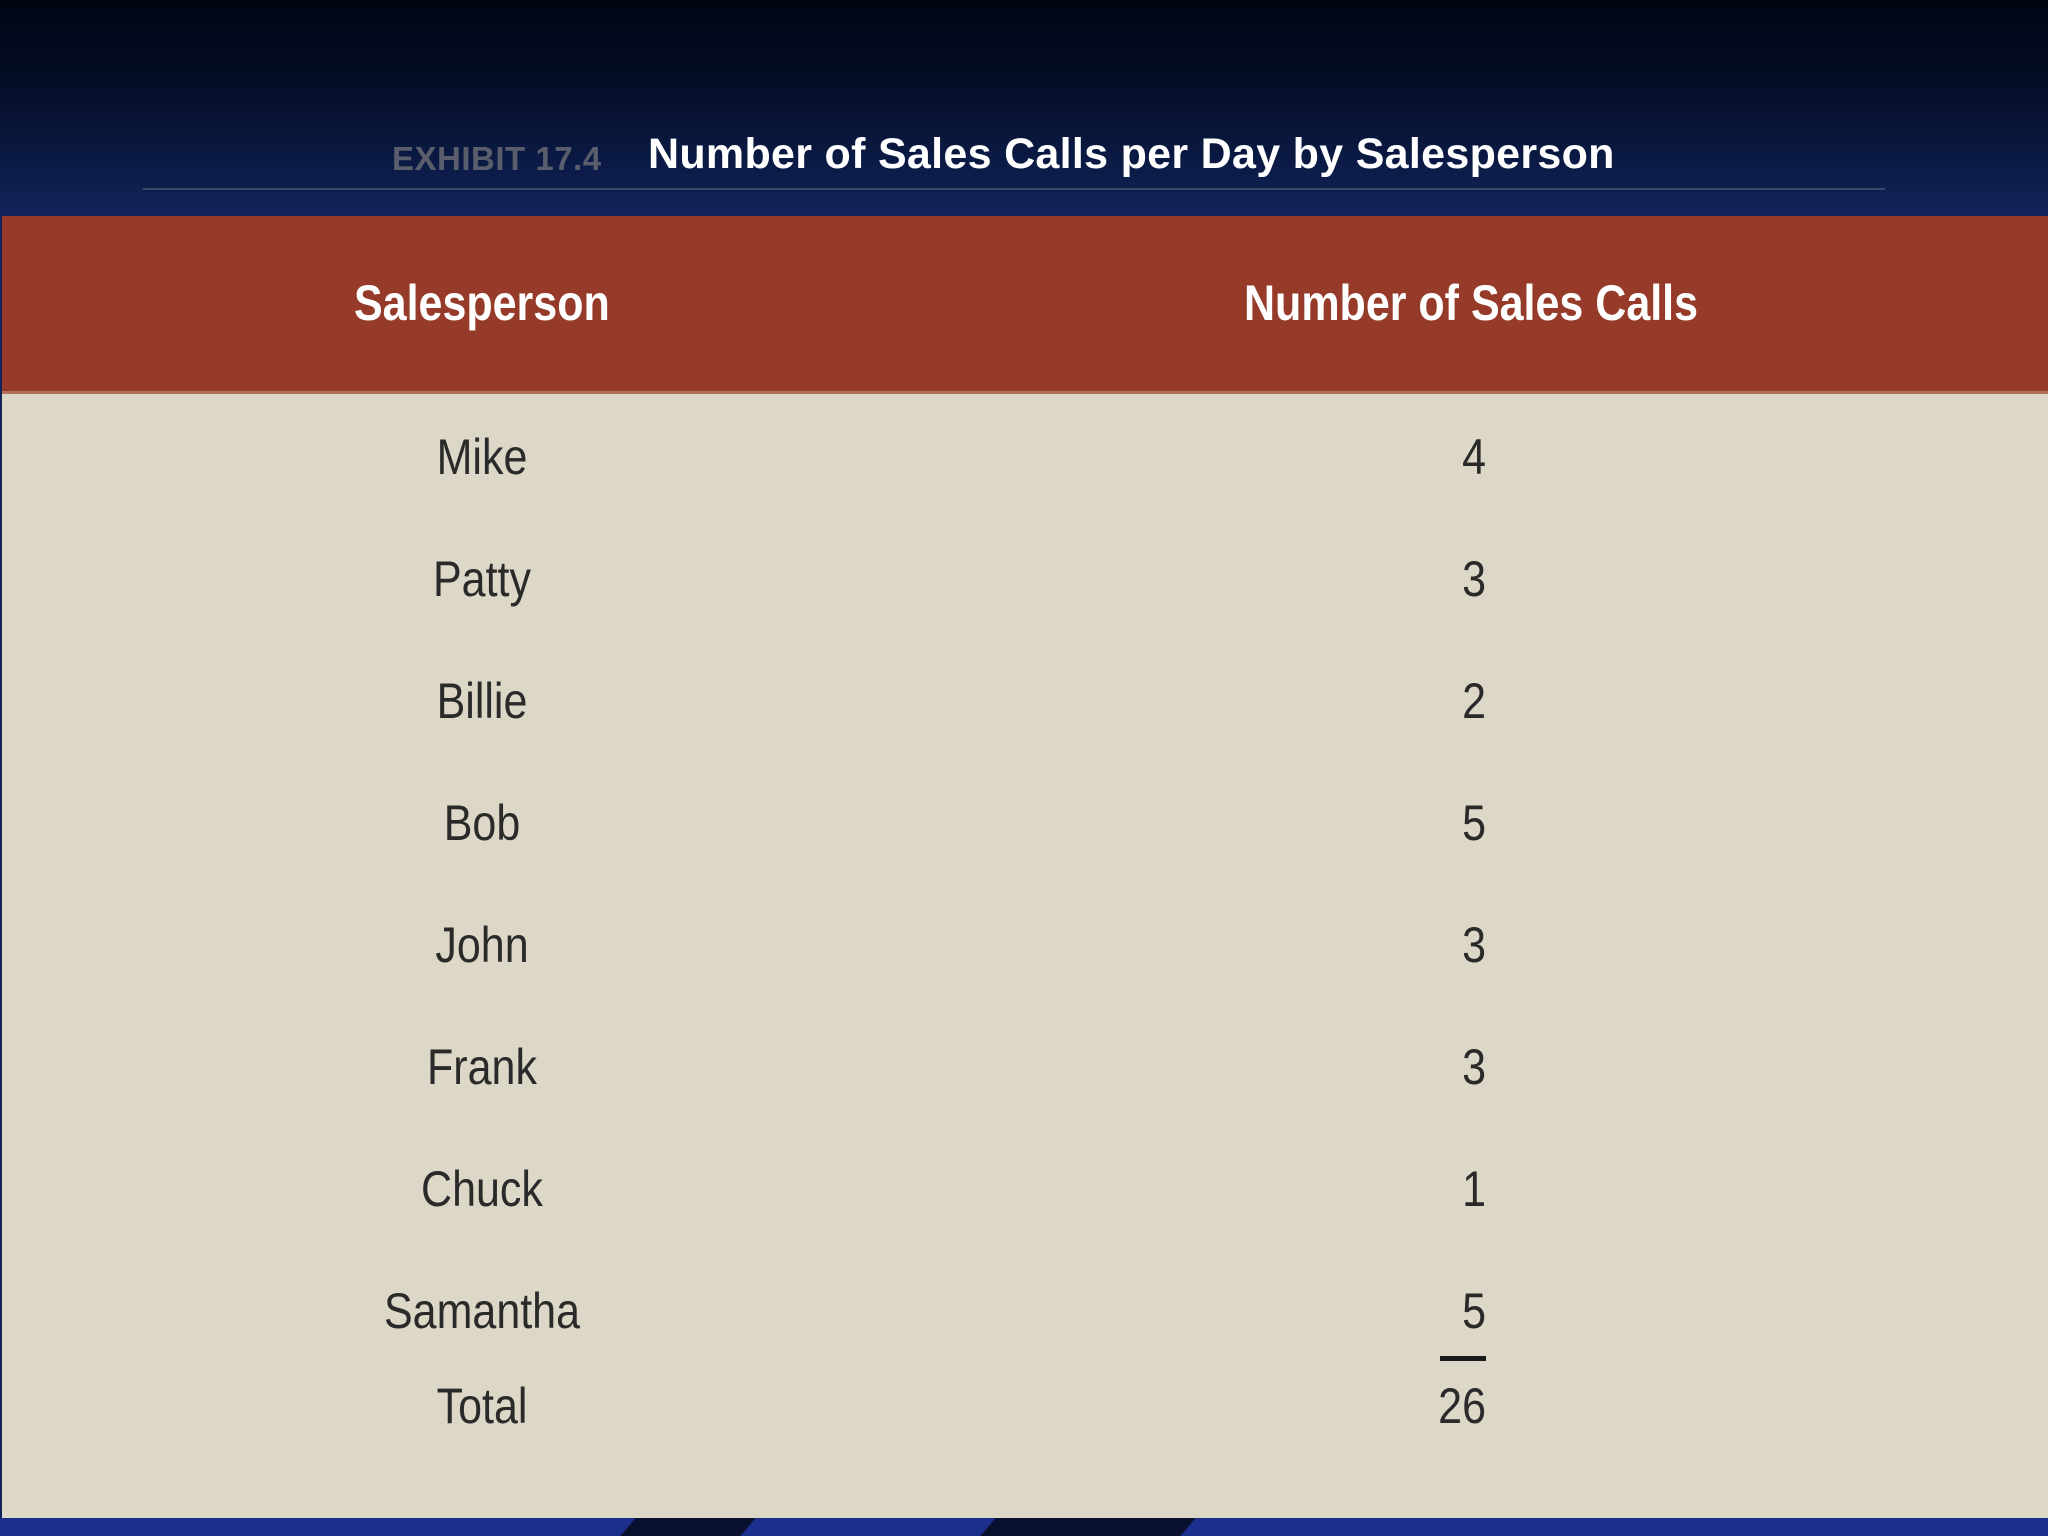 This screenshot has height=1536, width=2048. I want to click on salesperson-name: Chuck, so click(482, 1189).